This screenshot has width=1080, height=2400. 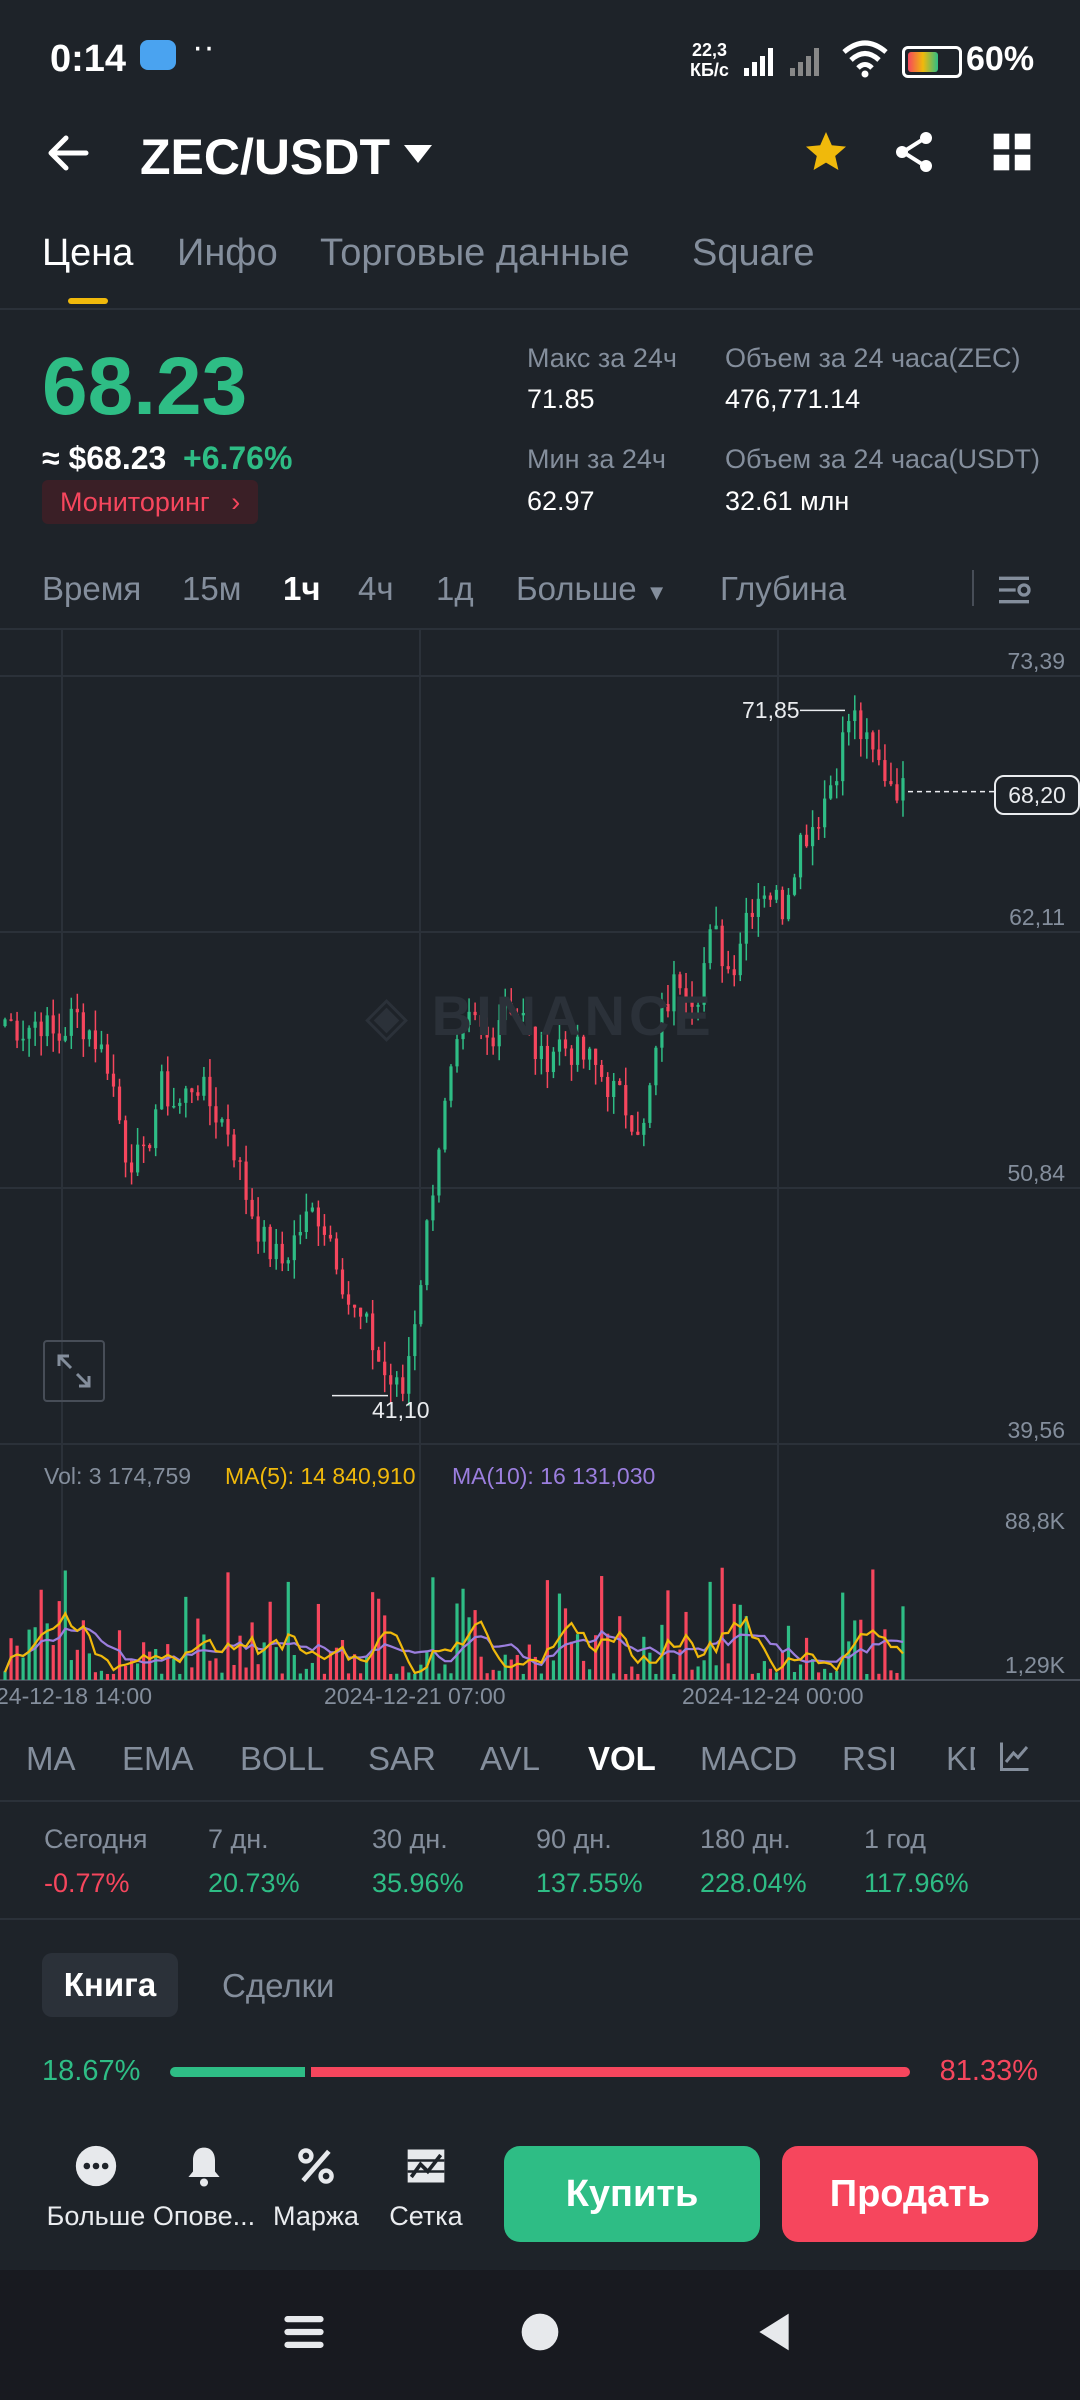 What do you see at coordinates (212, 588) in the screenshot?
I see `timeframe-15m: 15м` at bounding box center [212, 588].